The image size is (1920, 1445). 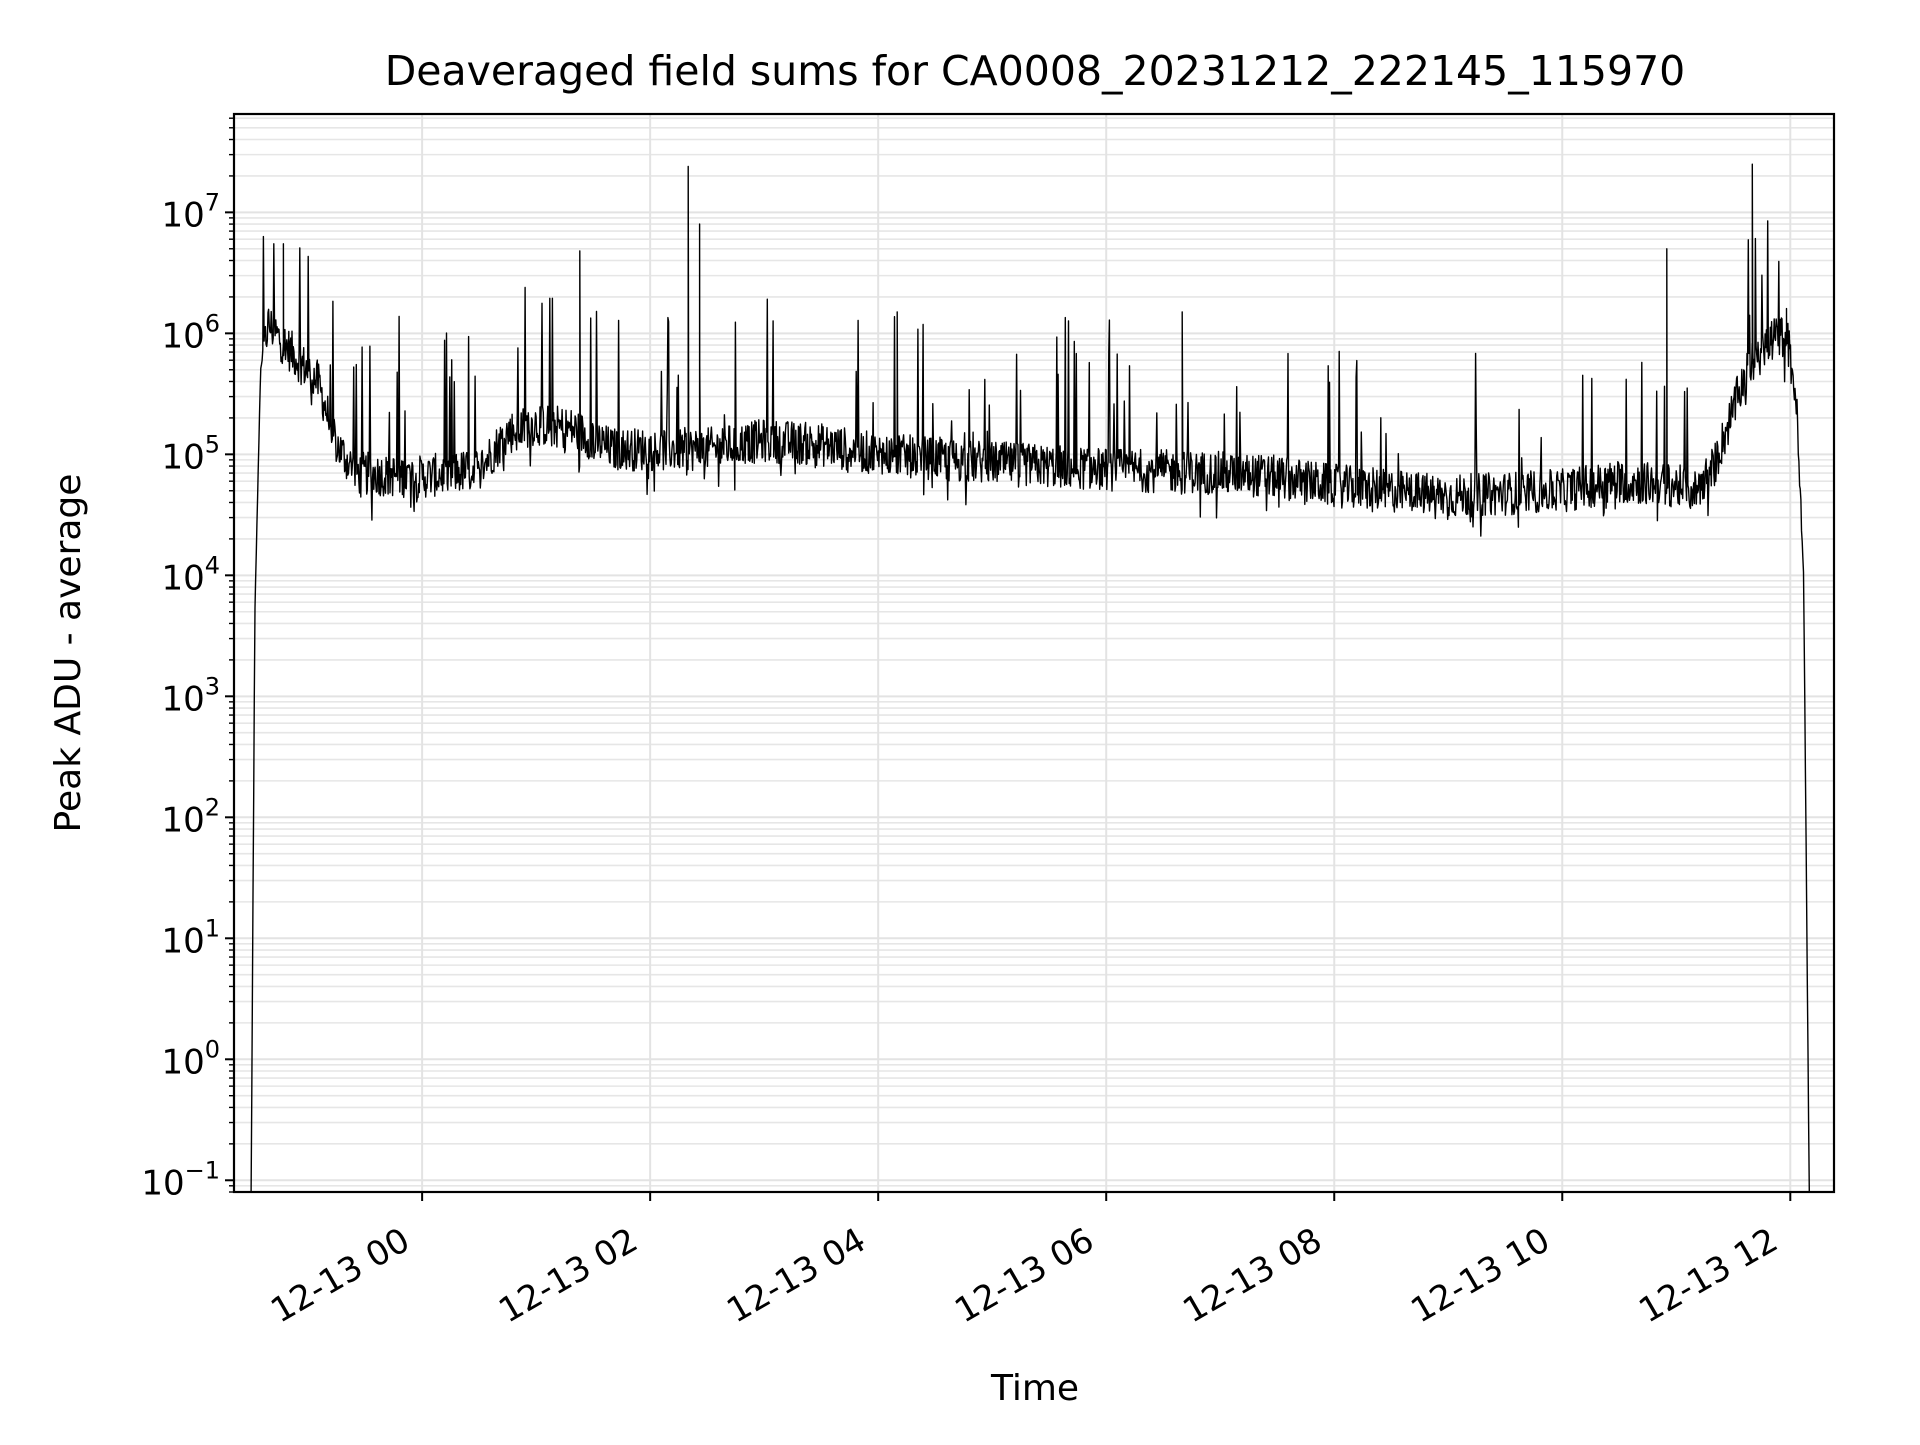 I want to click on y-tick-label: 10², so click(x=190, y=816).